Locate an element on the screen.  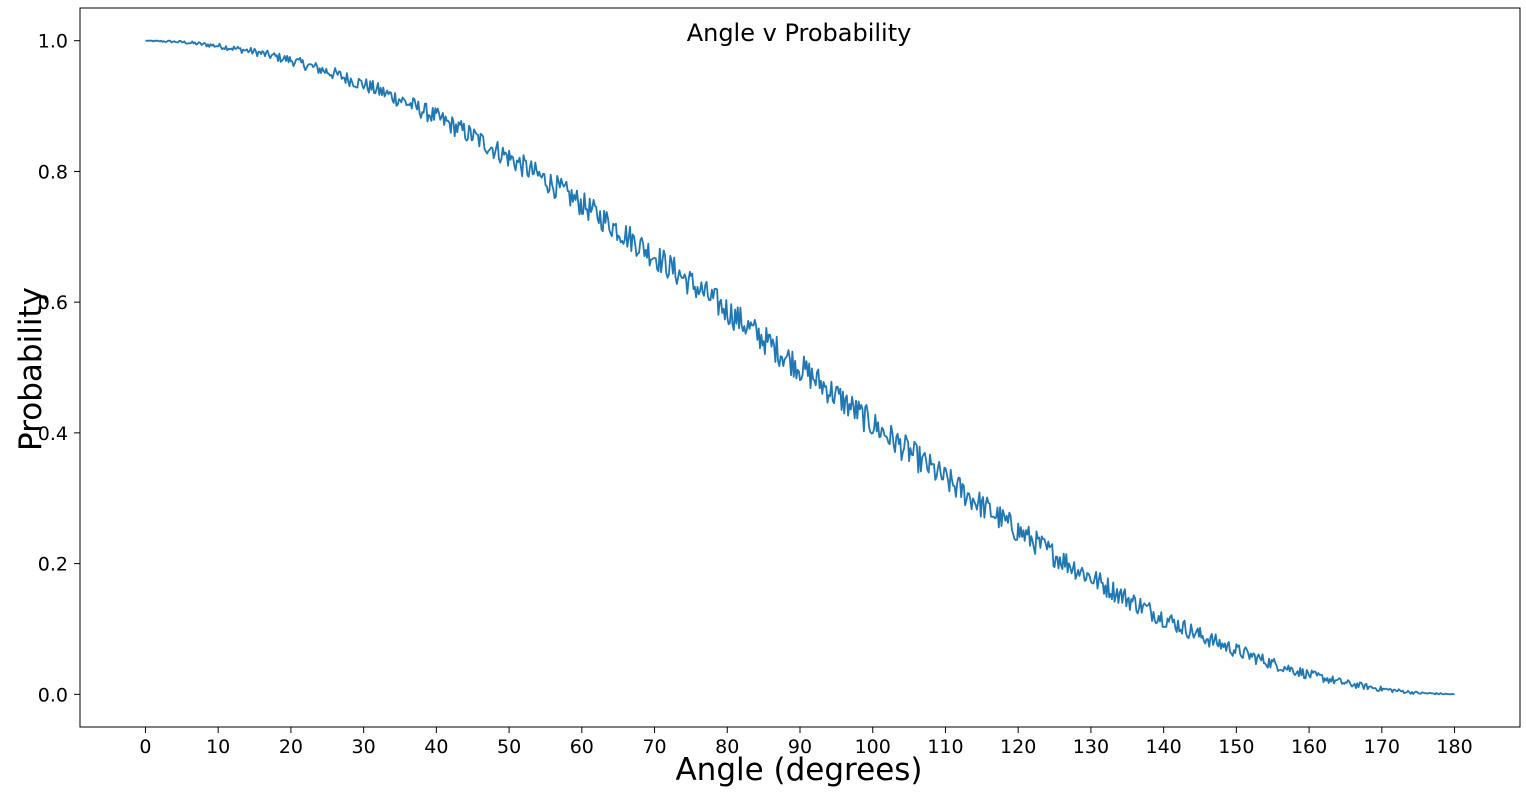
x-tick-label: 160 is located at coordinates (1309, 747).